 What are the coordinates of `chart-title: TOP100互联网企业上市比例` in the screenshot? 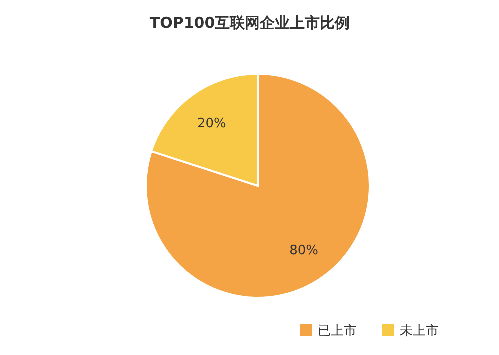 It's located at (250, 23).